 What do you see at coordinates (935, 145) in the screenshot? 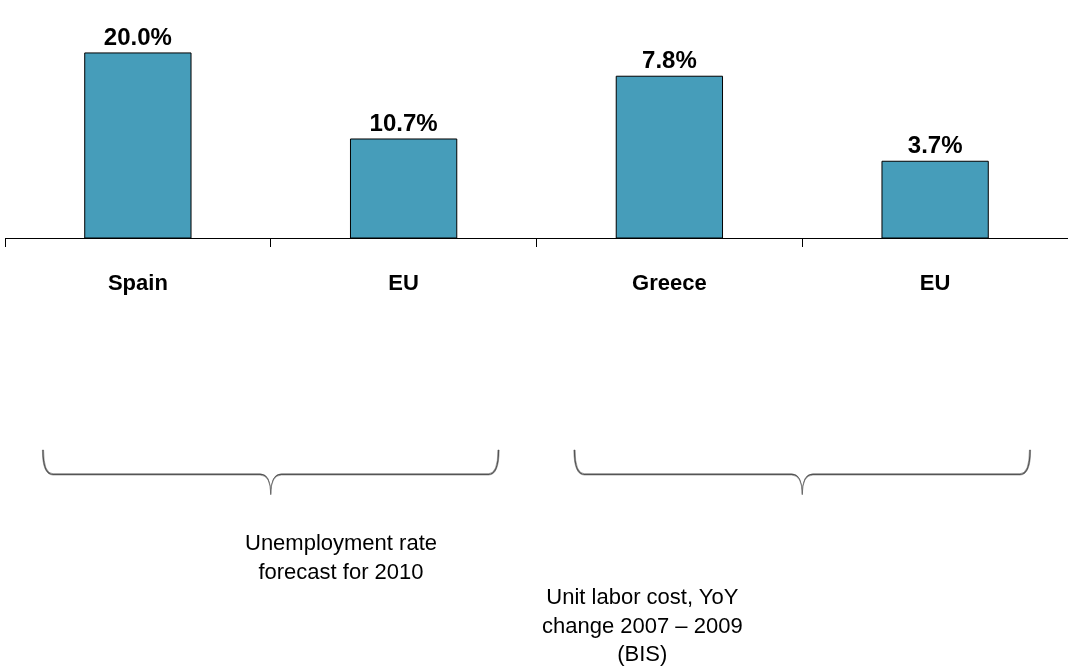
I see `data-label: 3.7%` at bounding box center [935, 145].